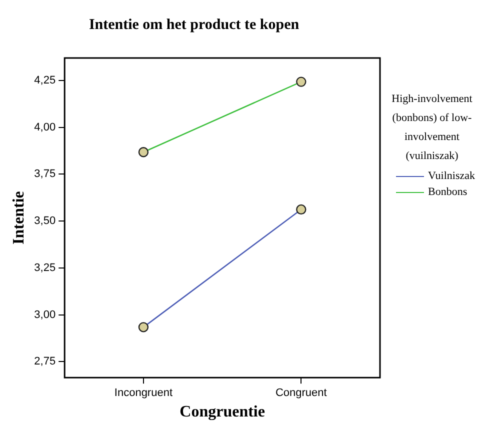 This screenshot has height=430, width=488. Describe the element at coordinates (451, 176) in the screenshot. I see `legend-label: Vuilniszak` at that location.